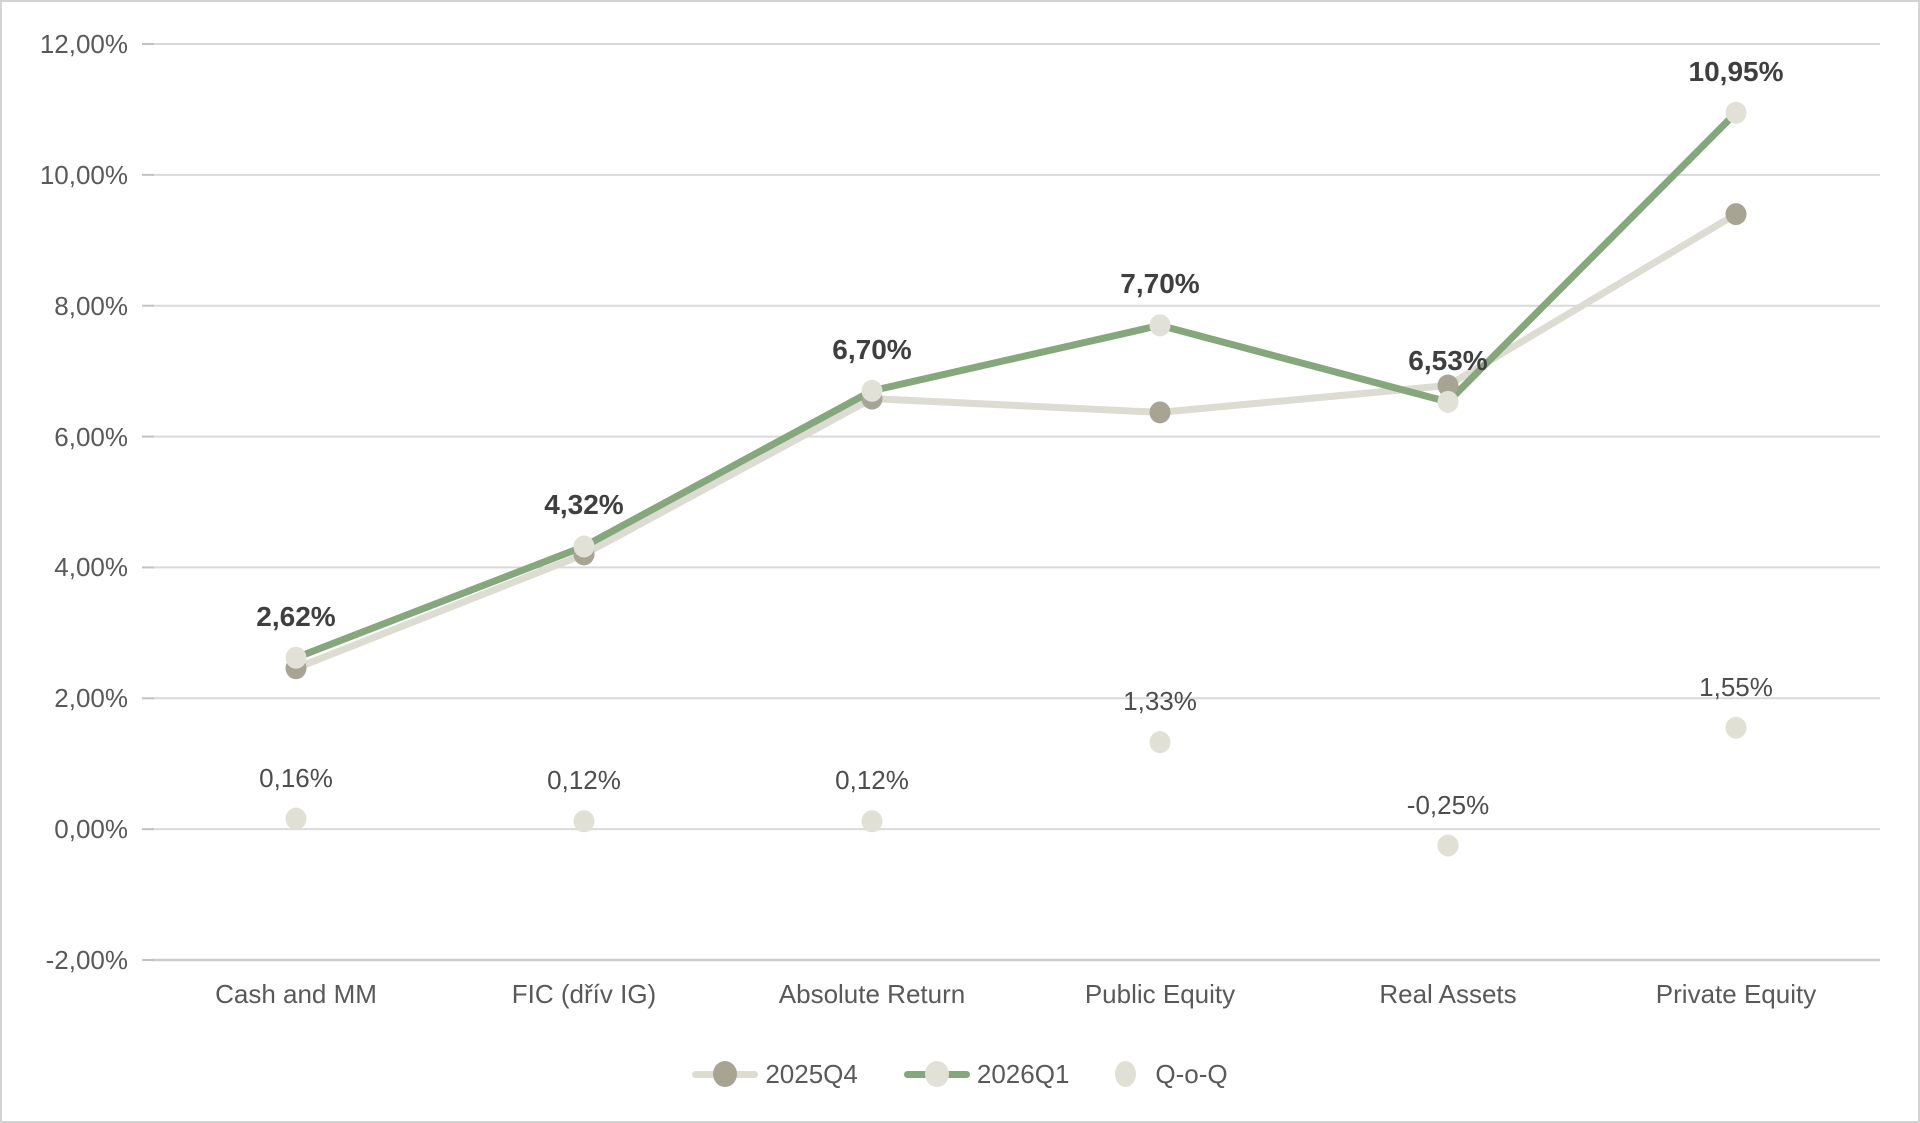 The height and width of the screenshot is (1123, 1920). I want to click on data-label-2026Q1-3: 6,70%, so click(872, 349).